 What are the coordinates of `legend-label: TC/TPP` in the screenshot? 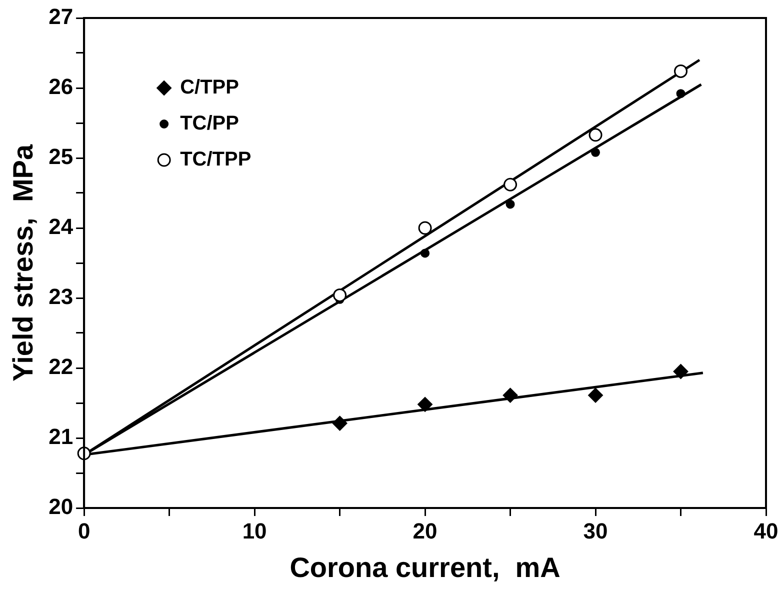 It's located at (216, 159).